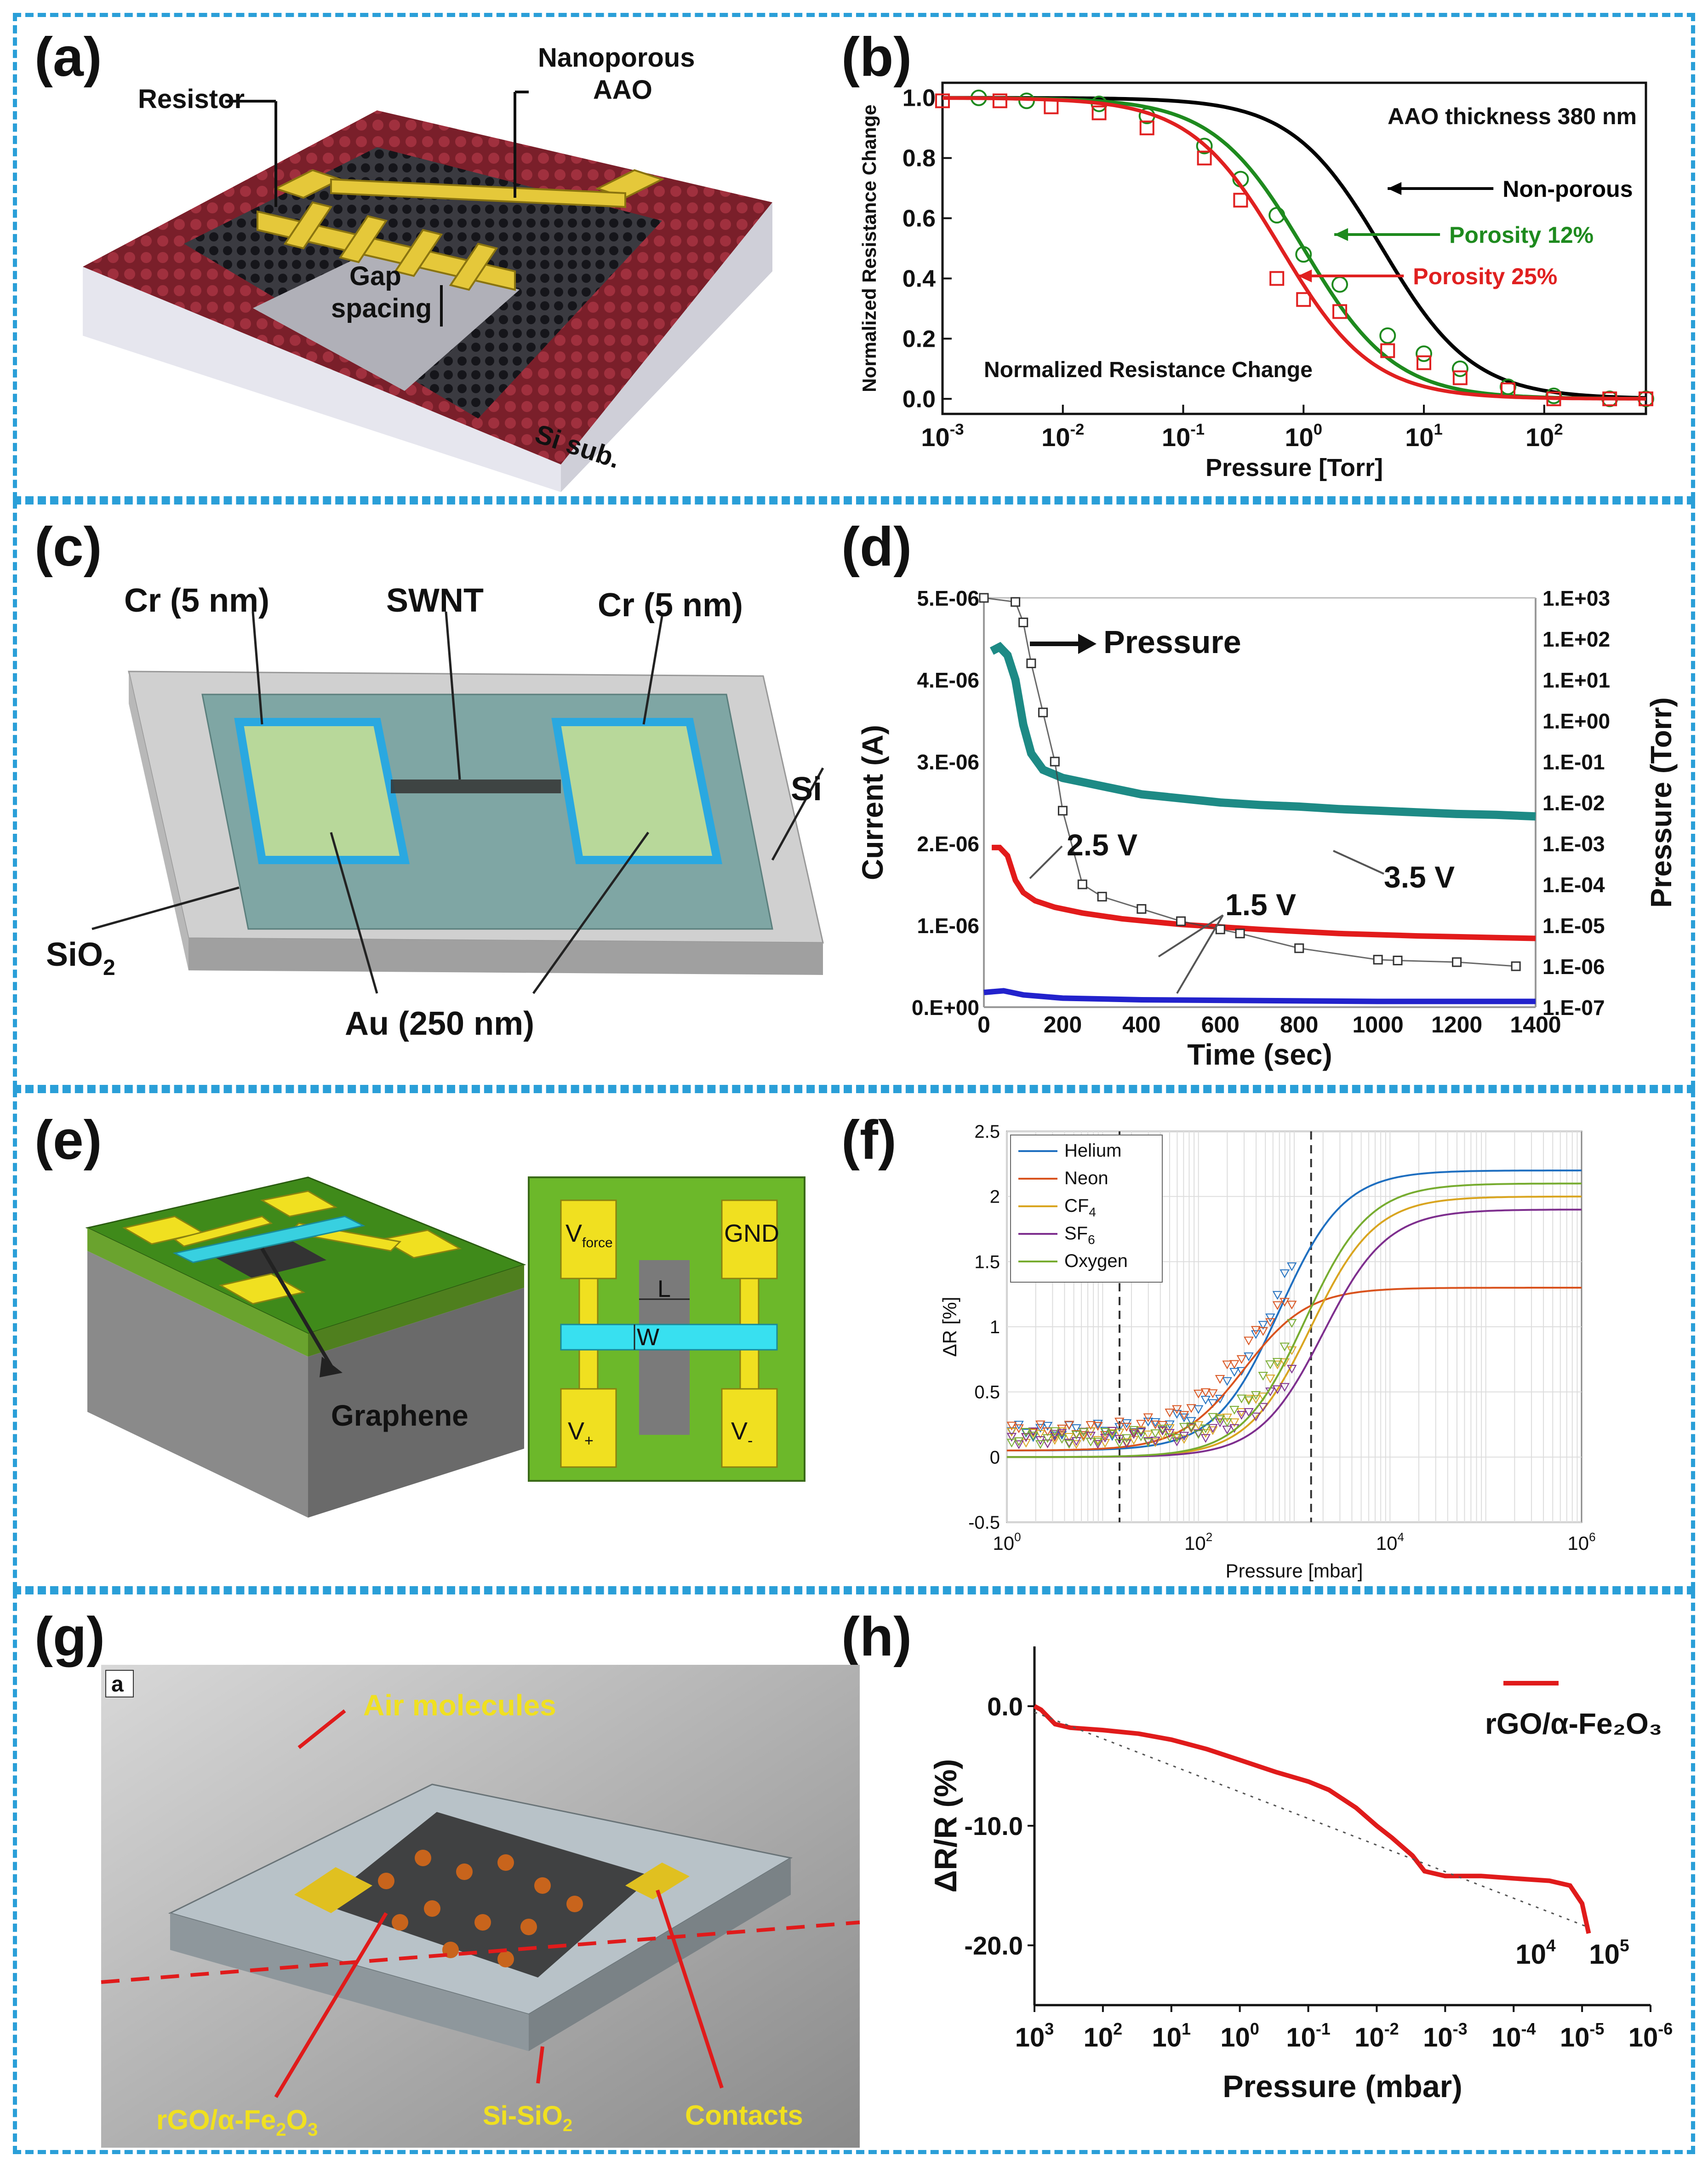  Describe the element at coordinates (1576, 721) in the screenshot. I see `d-y2tick-label: 1.E+00` at that location.